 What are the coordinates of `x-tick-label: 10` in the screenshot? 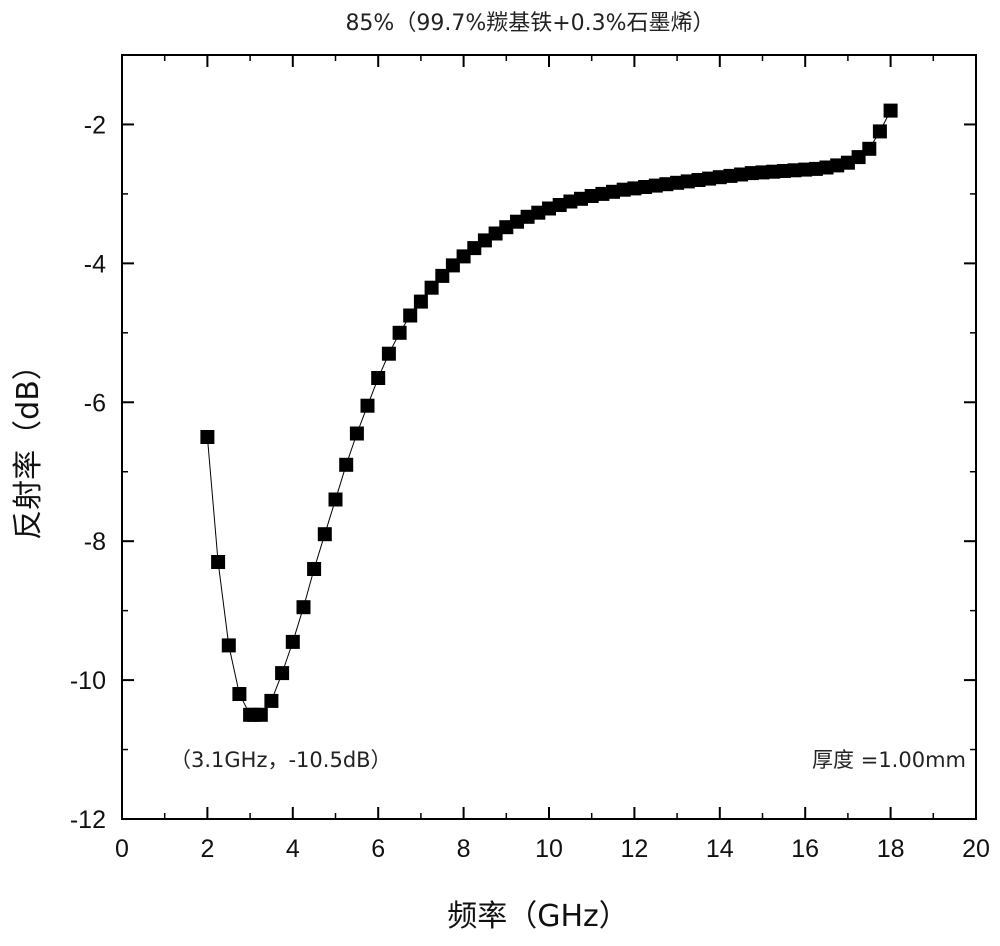 It's located at (549, 849).